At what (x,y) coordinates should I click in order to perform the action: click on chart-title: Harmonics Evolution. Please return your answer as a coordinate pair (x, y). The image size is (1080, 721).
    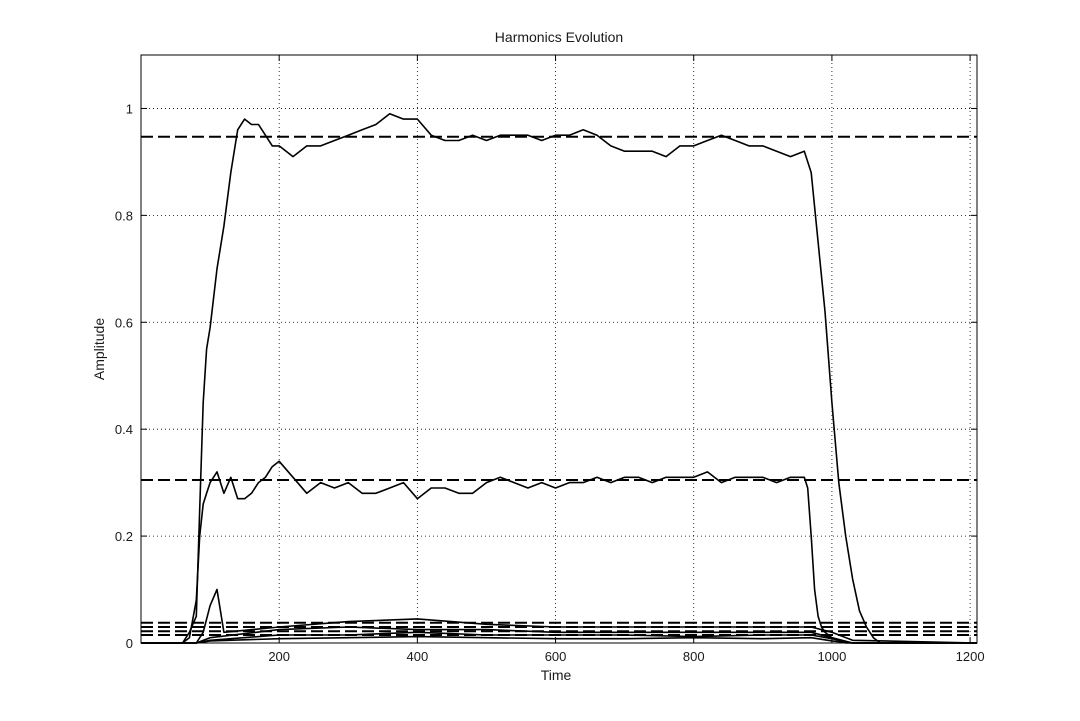
    Looking at the image, I should click on (559, 37).